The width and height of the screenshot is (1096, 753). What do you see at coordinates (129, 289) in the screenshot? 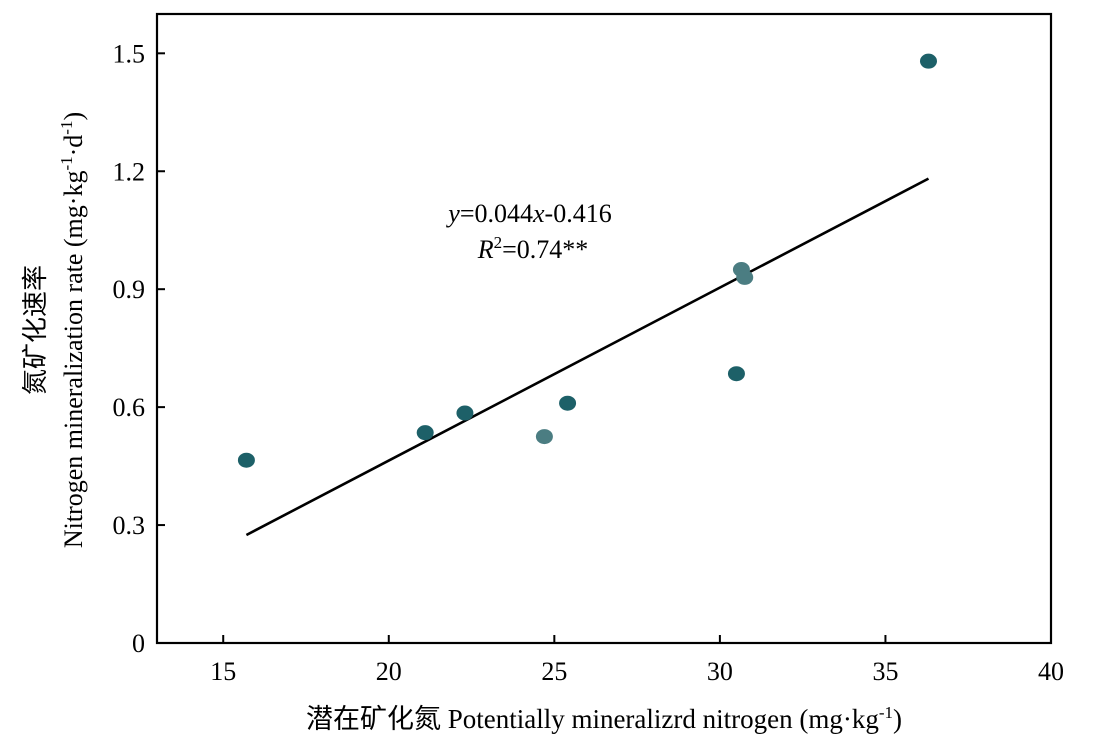
I see `y-tick-label: 0.9` at bounding box center [129, 289].